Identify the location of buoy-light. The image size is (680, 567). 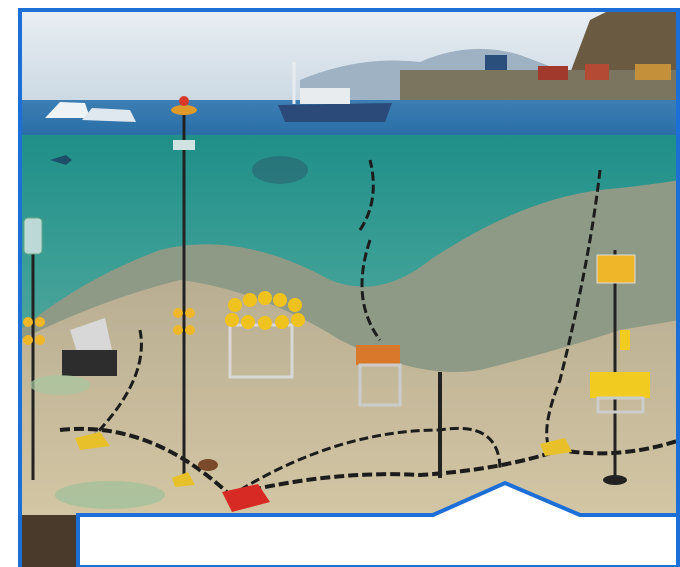
(184, 101).